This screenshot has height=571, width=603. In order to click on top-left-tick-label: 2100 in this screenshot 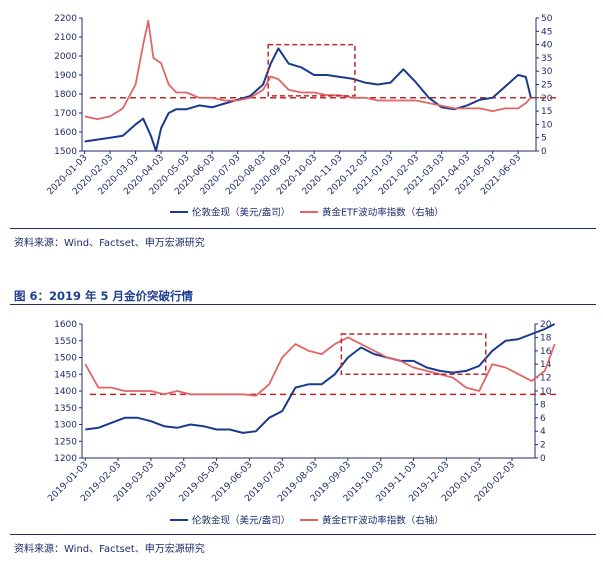, I will do `click(65, 38)`.